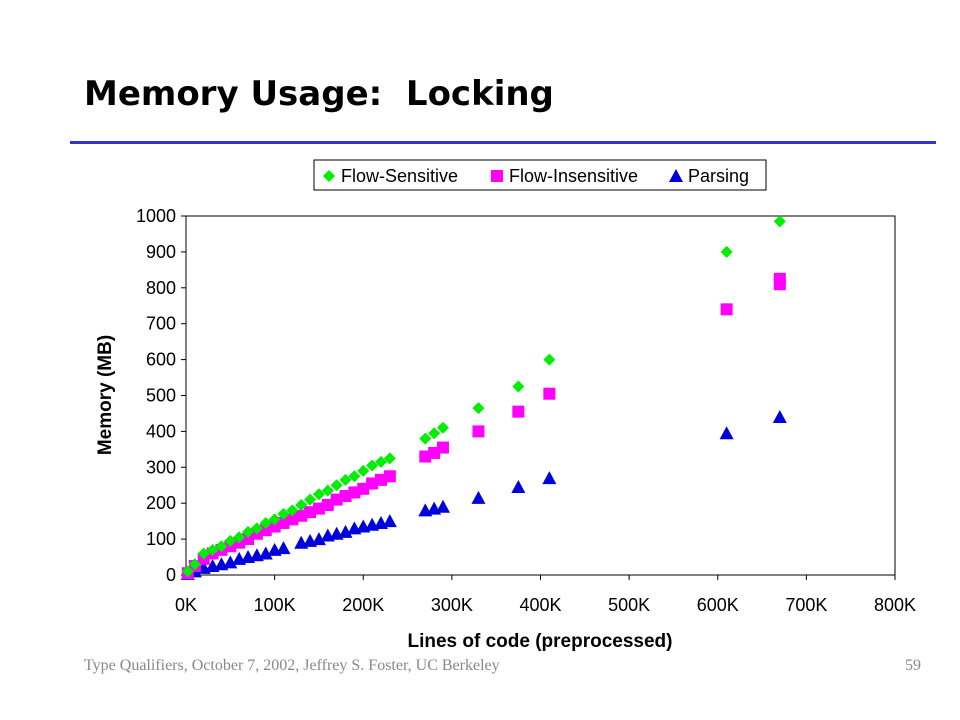  What do you see at coordinates (161, 539) in the screenshot?
I see `y-tick-label: 100` at bounding box center [161, 539].